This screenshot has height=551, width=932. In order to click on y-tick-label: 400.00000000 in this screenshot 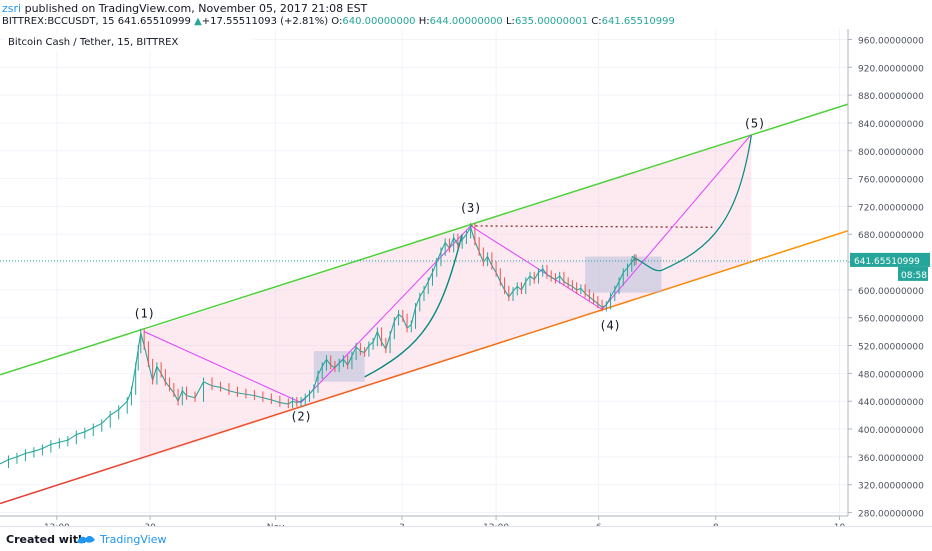, I will do `click(891, 431)`.